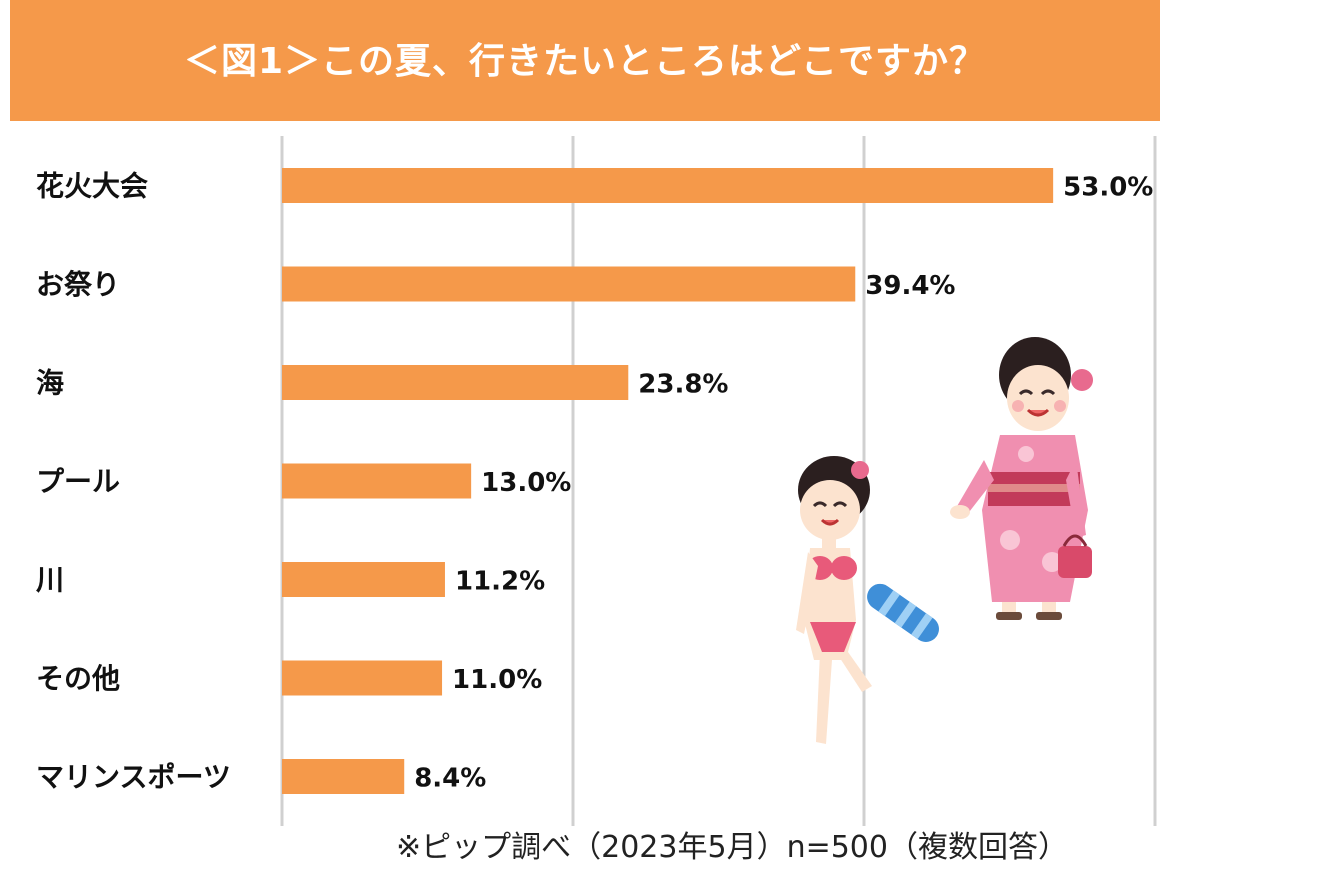 The height and width of the screenshot is (893, 1320). I want to click on swimsuit-girl-figure, so click(867, 600).